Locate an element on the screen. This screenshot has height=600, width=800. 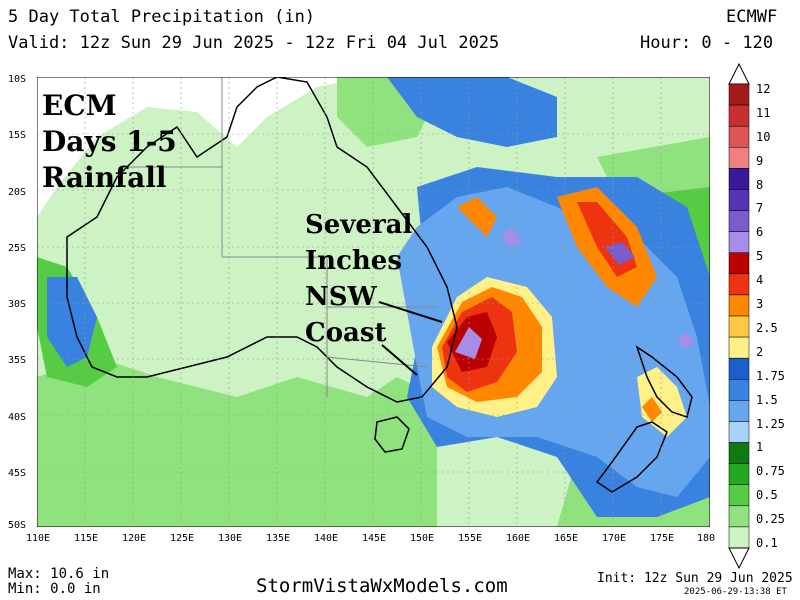
colorbar-level-label: 2.5 is located at coordinates (767, 327).